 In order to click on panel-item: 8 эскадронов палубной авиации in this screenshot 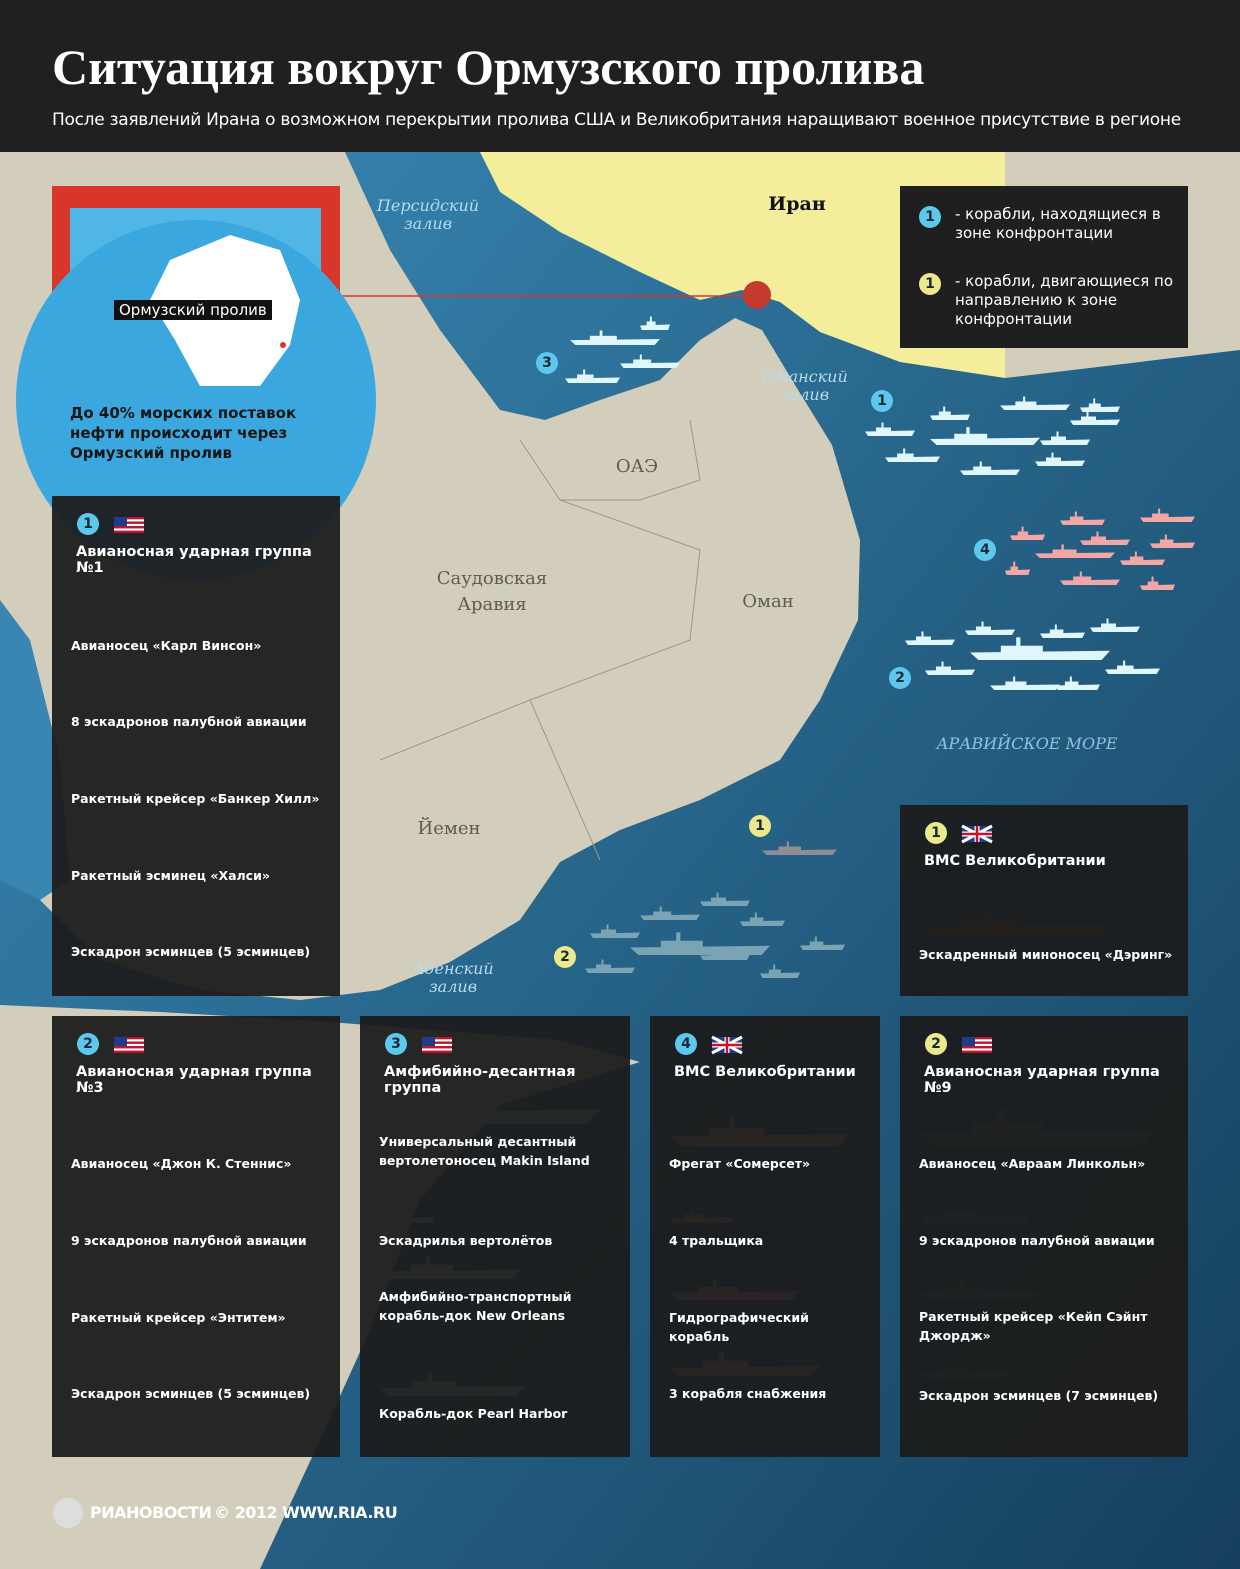, I will do `click(189, 721)`.